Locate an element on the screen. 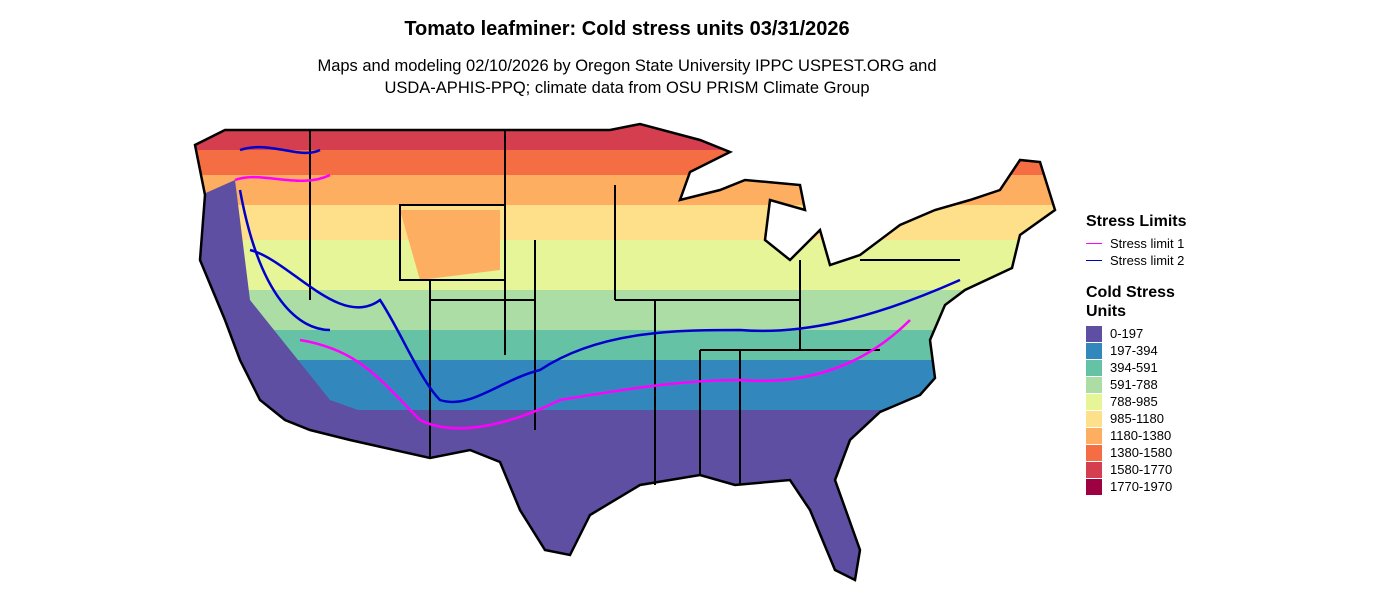 Image resolution: width=1400 pixels, height=594 pixels. legend-label: 394-591 is located at coordinates (1134, 367).